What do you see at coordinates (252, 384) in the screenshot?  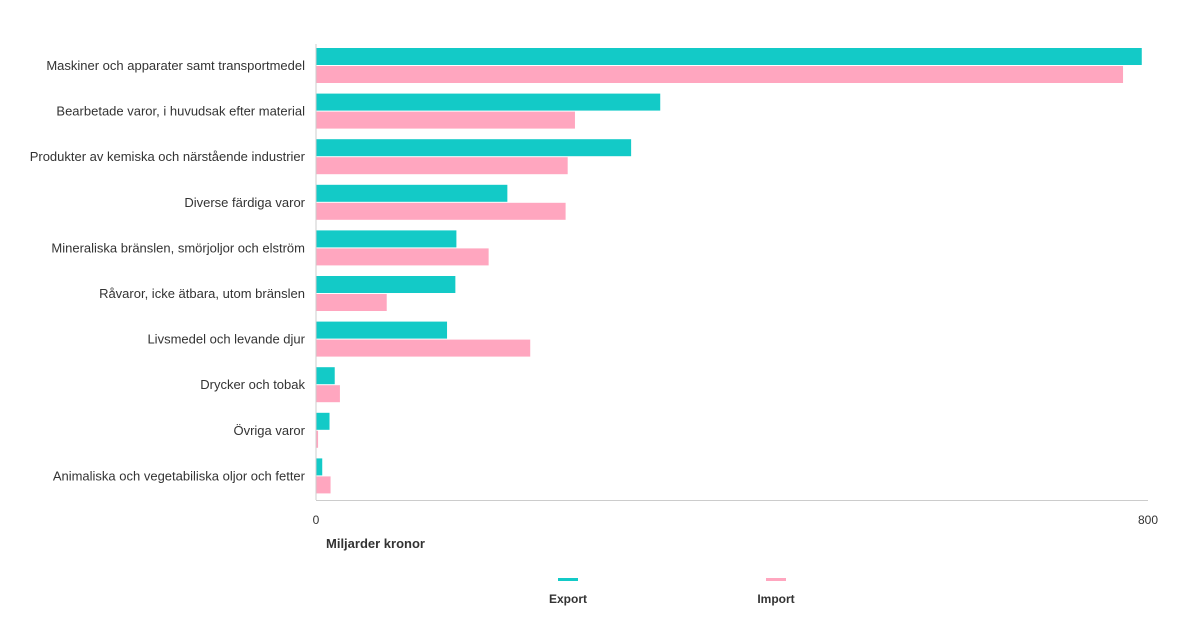 I see `category-label: Drycker och tobak` at bounding box center [252, 384].